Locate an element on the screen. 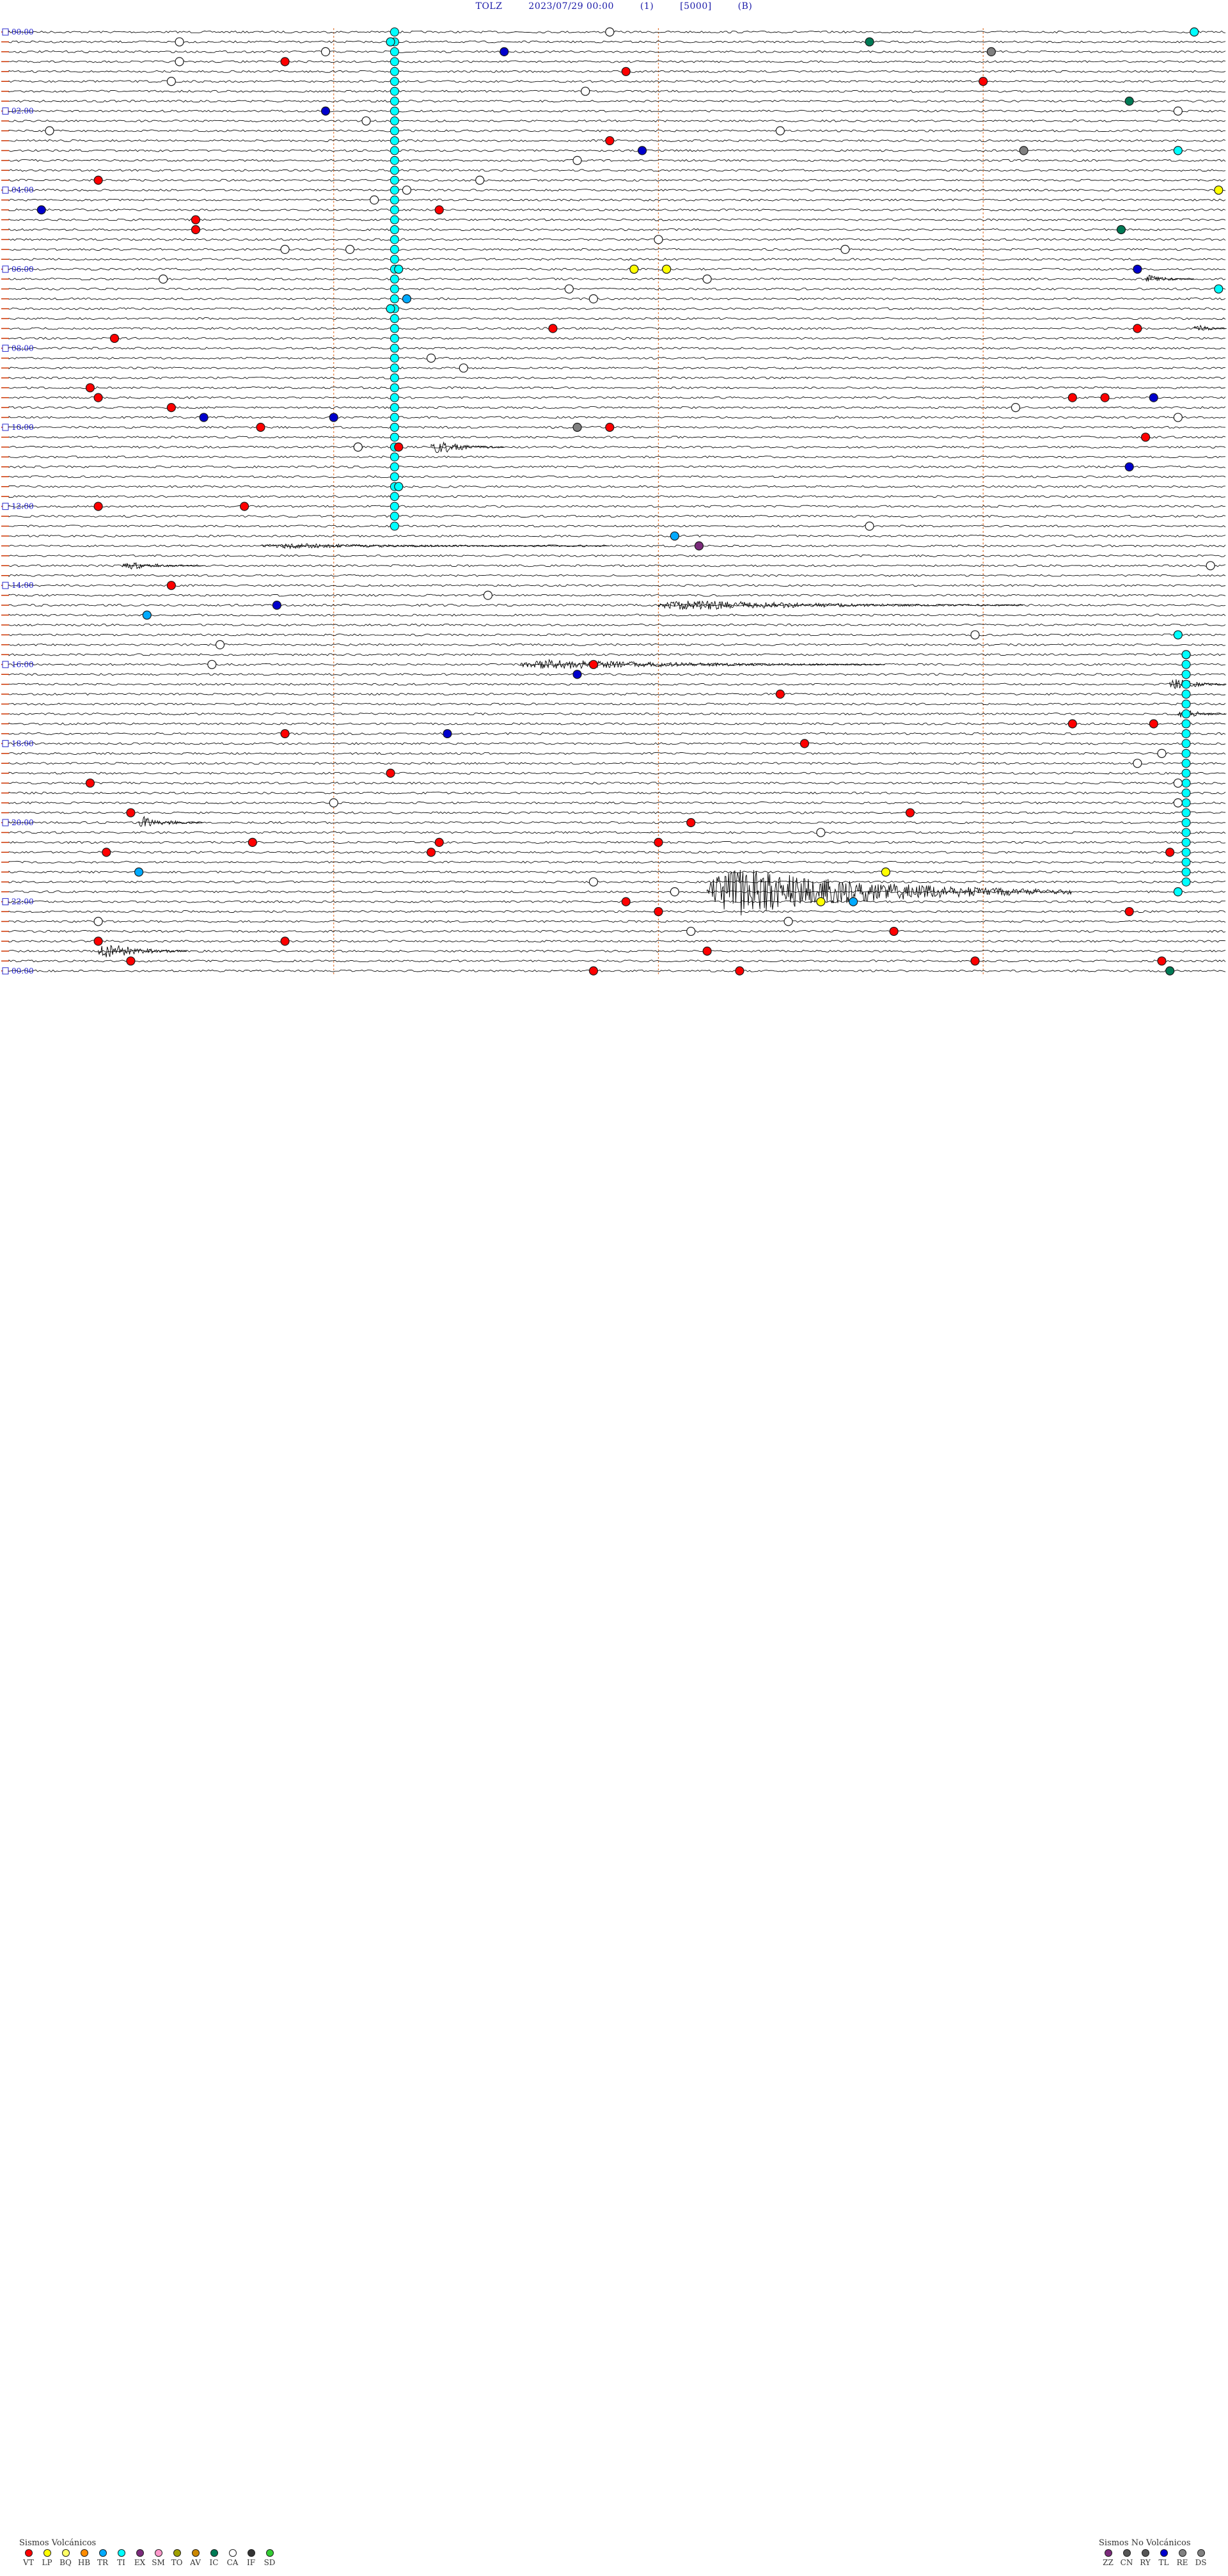  legend-label: IF is located at coordinates (251, 2562).